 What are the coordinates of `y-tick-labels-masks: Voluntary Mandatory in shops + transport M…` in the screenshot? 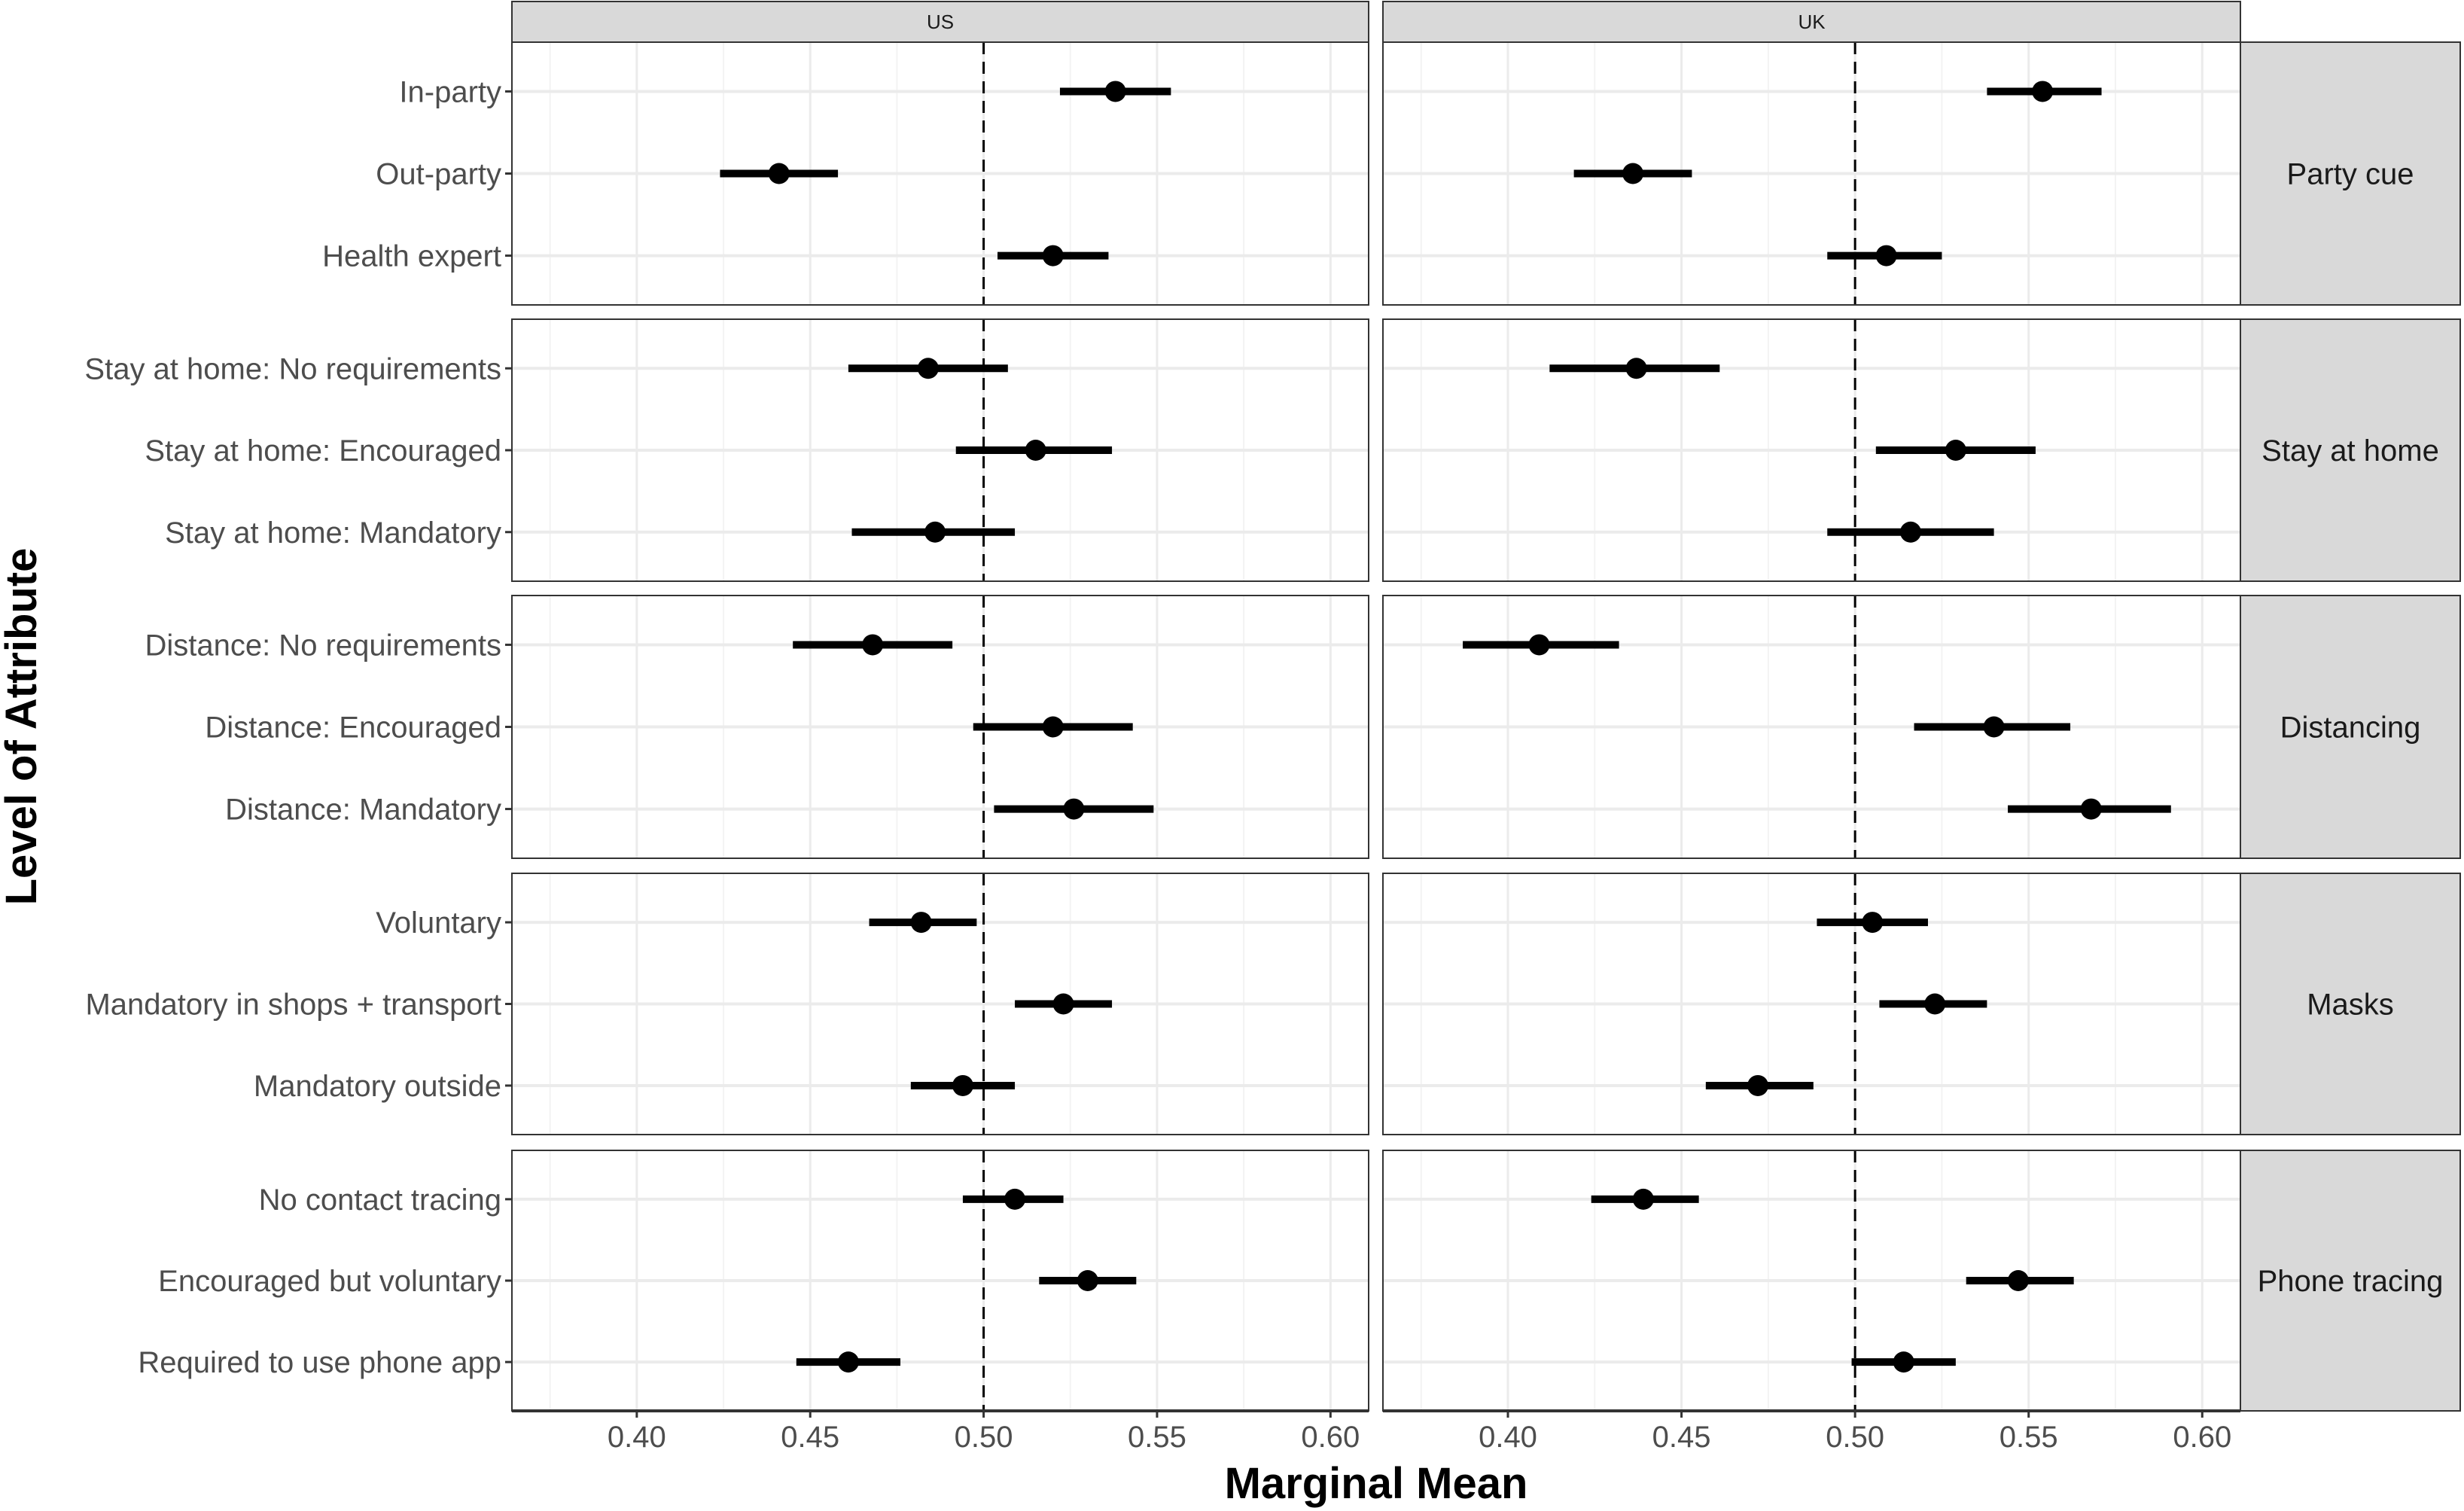 It's located at (298, 1004).